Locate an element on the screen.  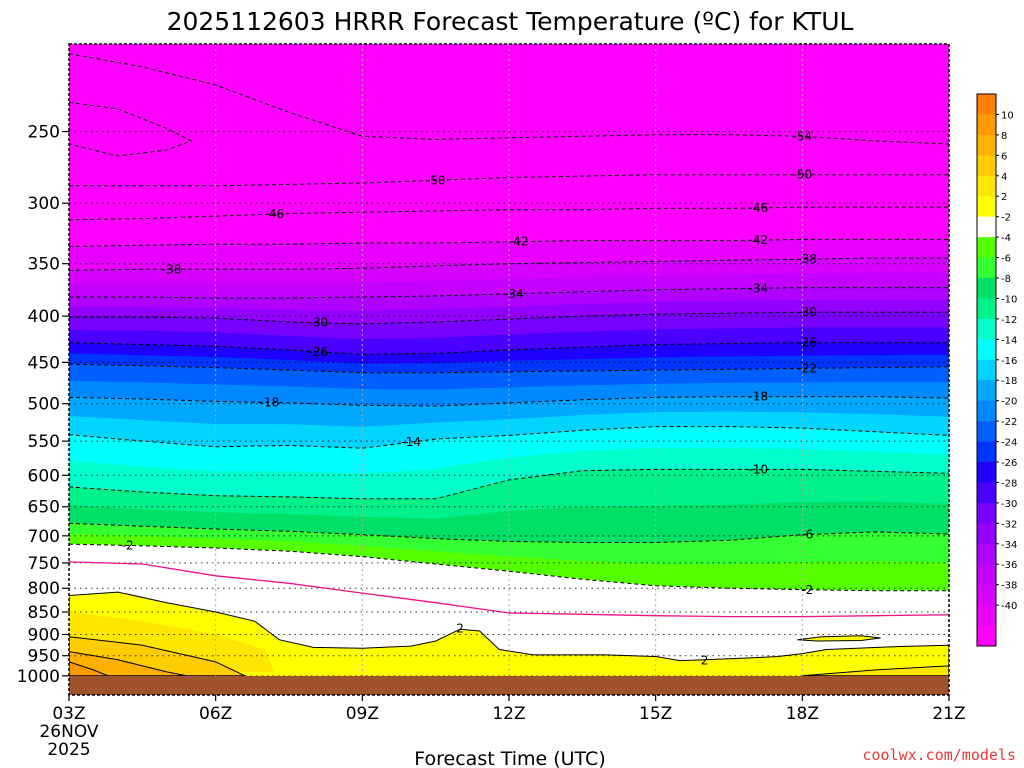
x-axis: 03Z 06Z 09Z 12Z 15Z 18Z 21Z is located at coordinates (509, 709).